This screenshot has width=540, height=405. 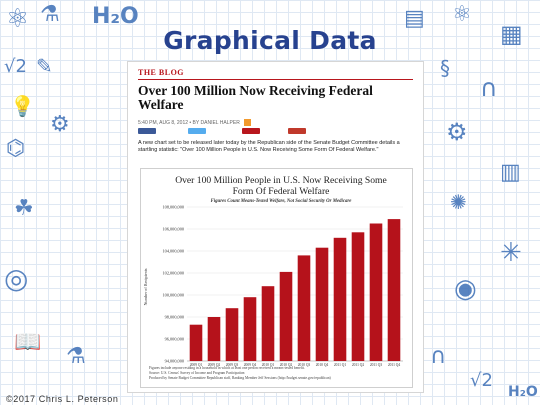 I want to click on twitter-share-icon, so click(x=197, y=131).